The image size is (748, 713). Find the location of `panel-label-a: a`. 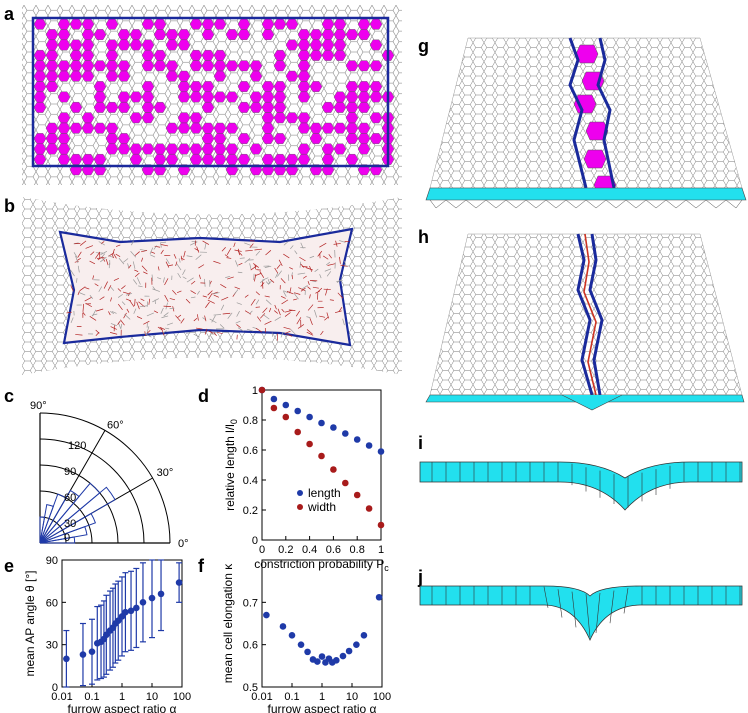

panel-label-a: a is located at coordinates (9, 14).